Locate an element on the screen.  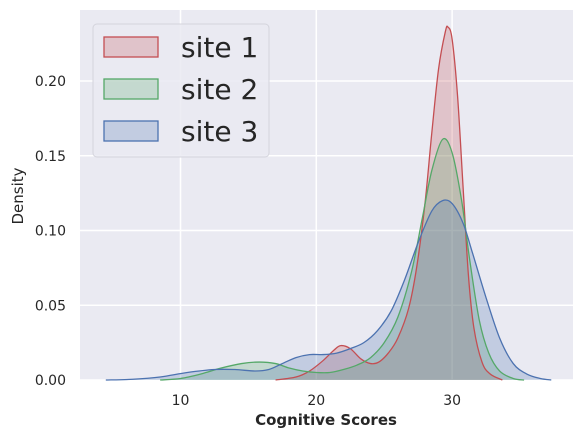
x-tick-label: 30 is located at coordinates (452, 401).